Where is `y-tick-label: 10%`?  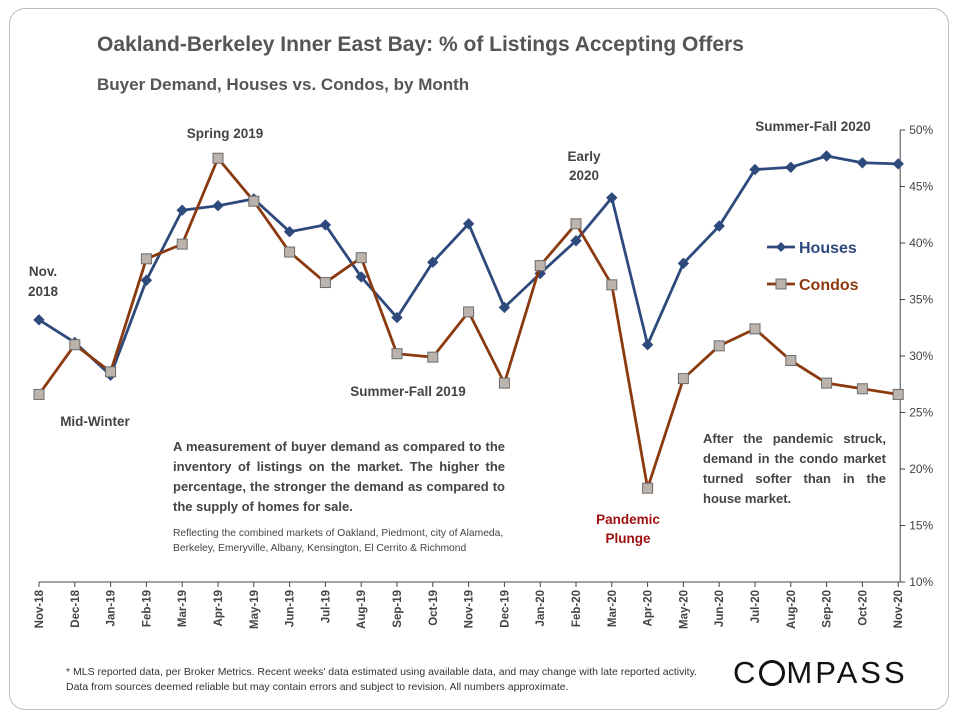 y-tick-label: 10% is located at coordinates (921, 582).